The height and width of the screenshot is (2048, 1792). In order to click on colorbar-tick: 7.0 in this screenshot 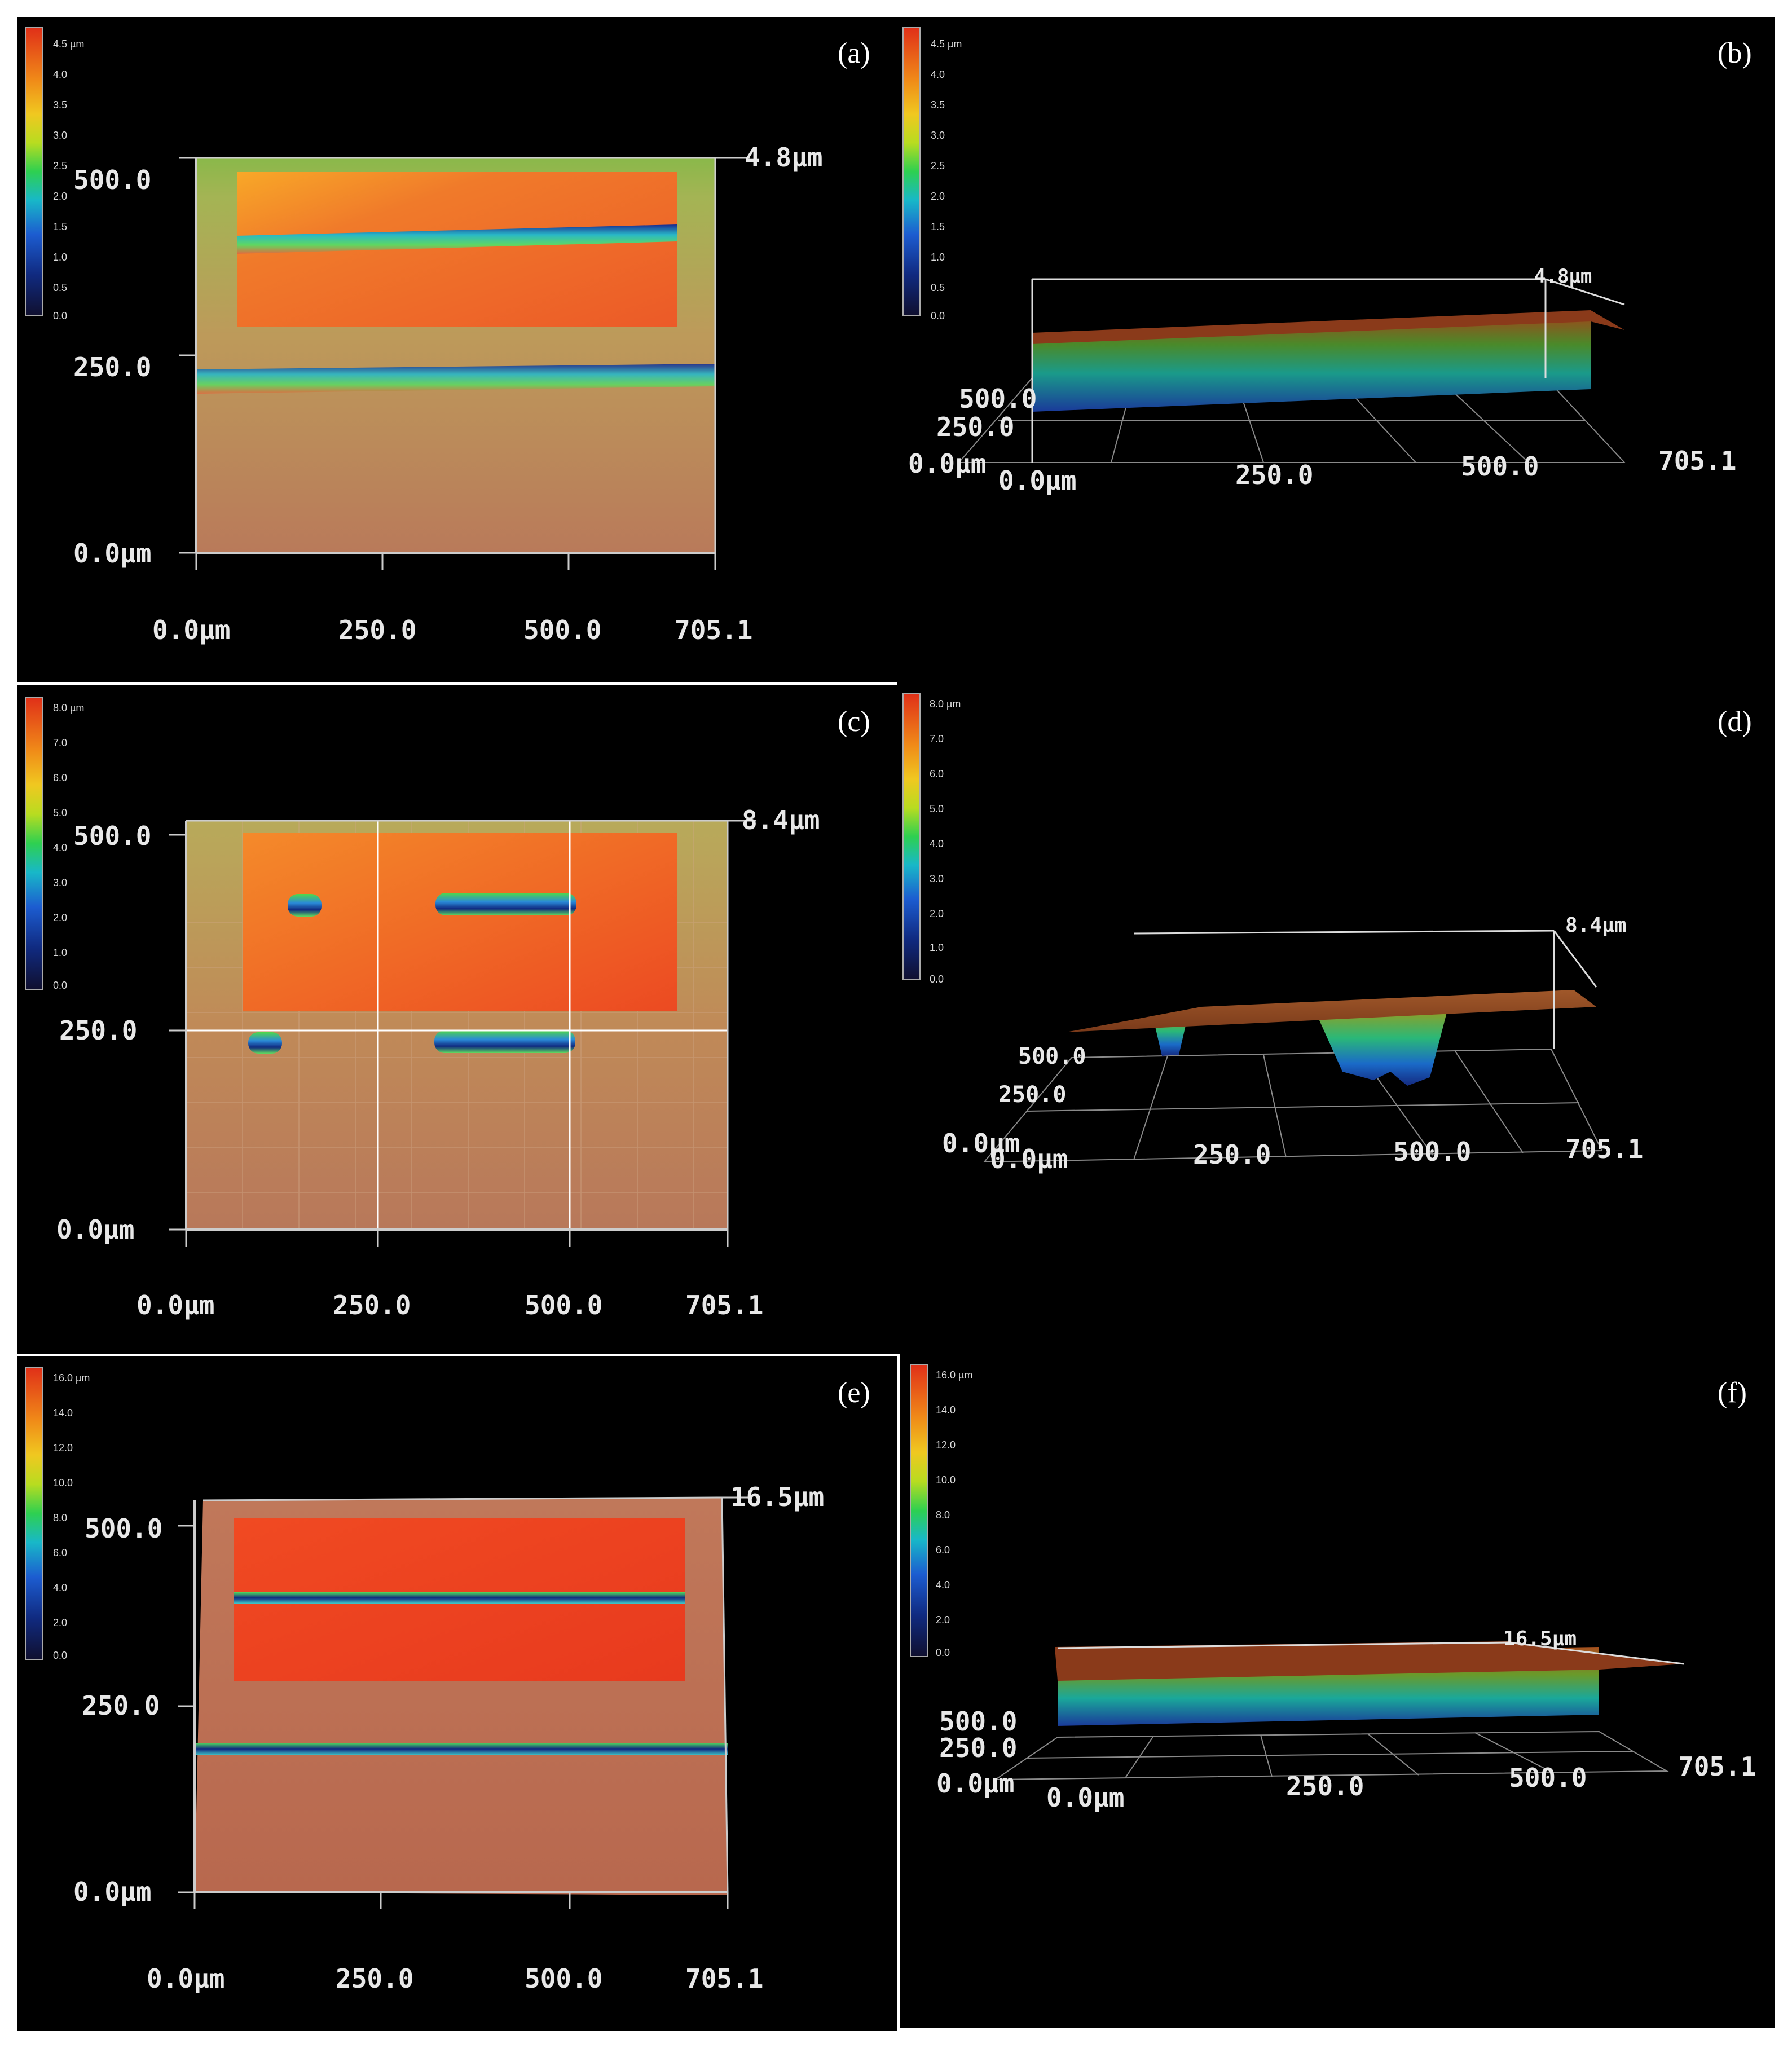, I will do `click(60, 742)`.